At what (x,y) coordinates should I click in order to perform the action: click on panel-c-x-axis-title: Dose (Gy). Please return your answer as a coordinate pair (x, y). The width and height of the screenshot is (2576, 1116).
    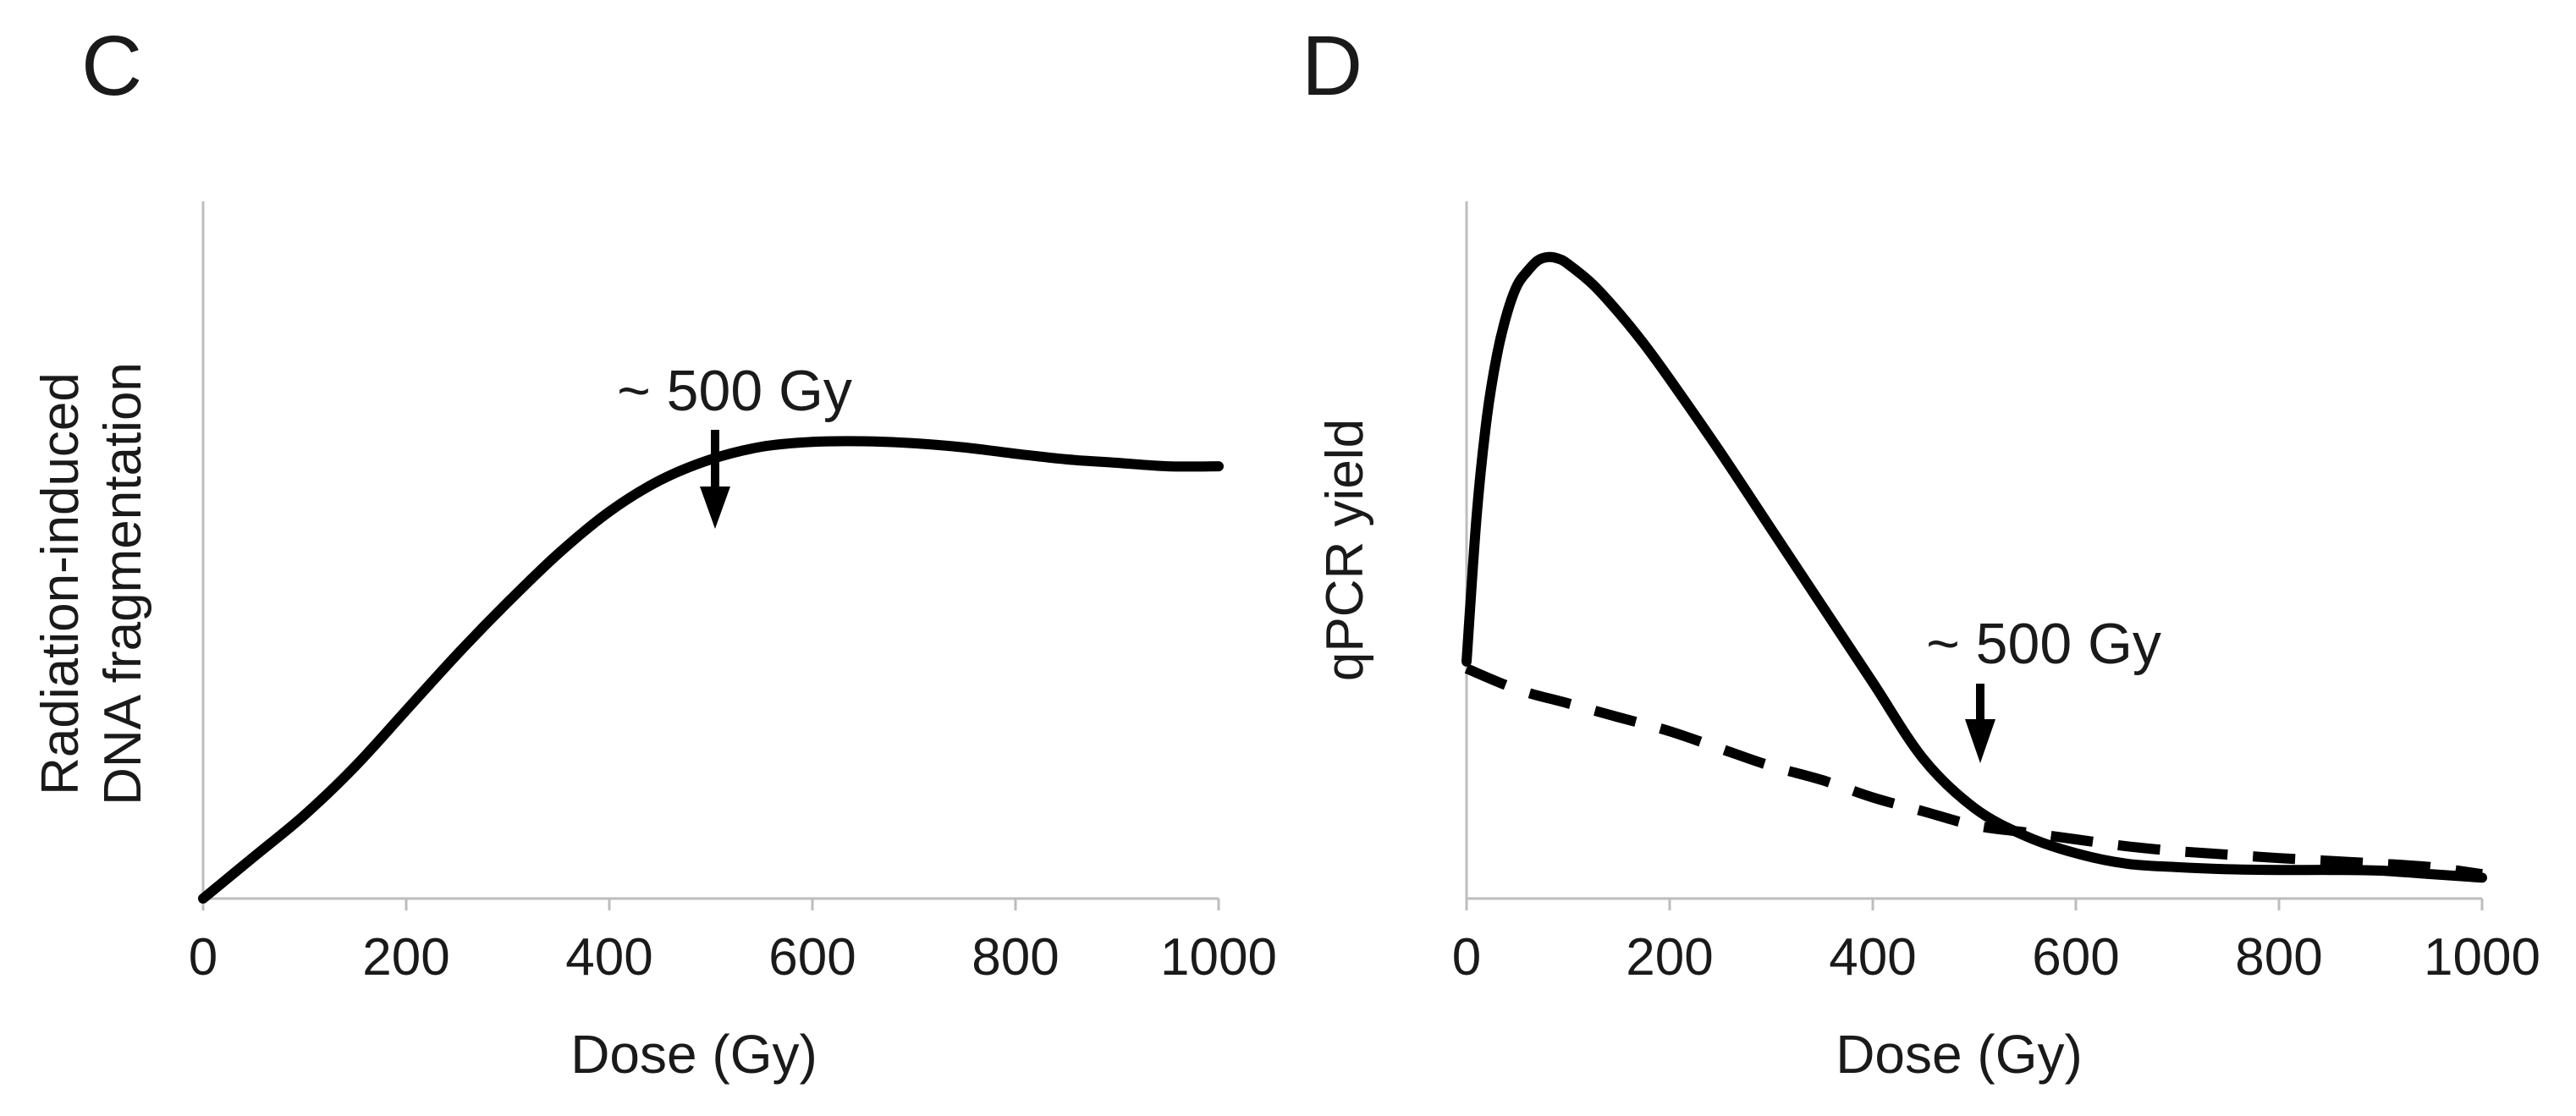
    Looking at the image, I should click on (693, 1054).